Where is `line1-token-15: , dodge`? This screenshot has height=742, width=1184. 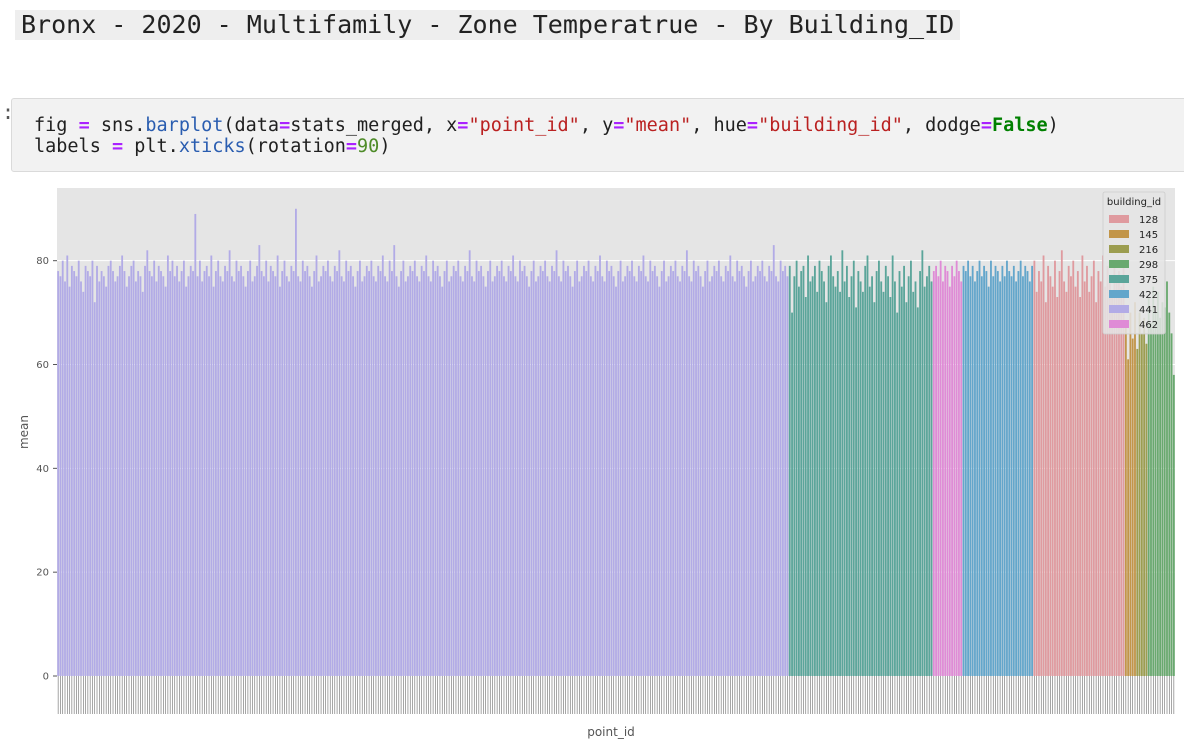 line1-token-15: , dodge is located at coordinates (941, 125).